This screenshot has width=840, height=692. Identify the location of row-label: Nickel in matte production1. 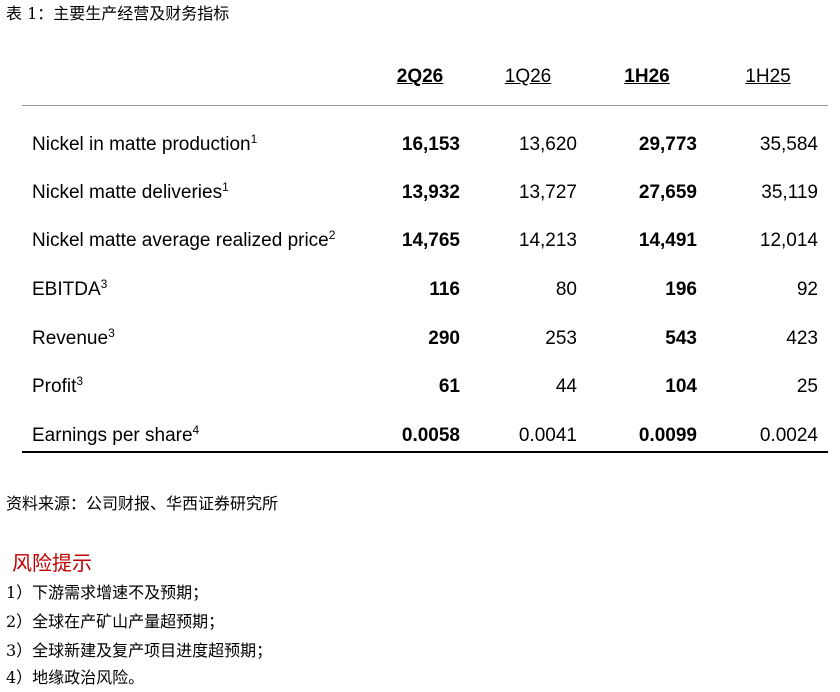
(144, 145).